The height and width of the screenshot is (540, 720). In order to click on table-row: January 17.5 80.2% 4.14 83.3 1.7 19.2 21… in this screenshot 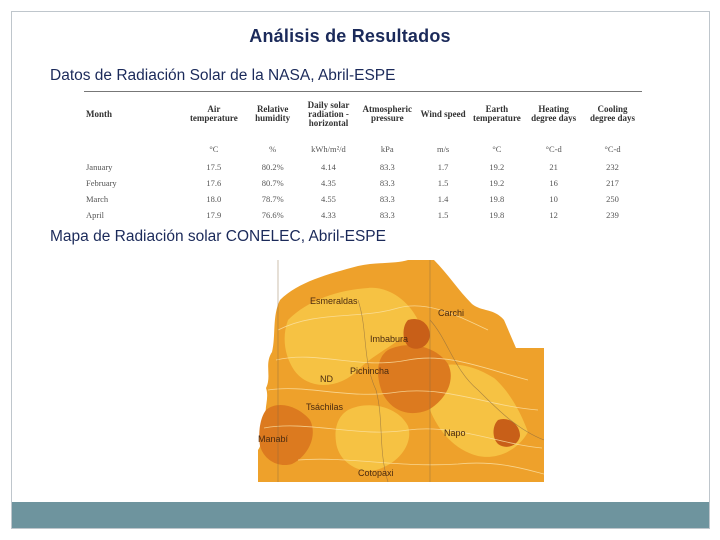, I will do `click(363, 167)`.